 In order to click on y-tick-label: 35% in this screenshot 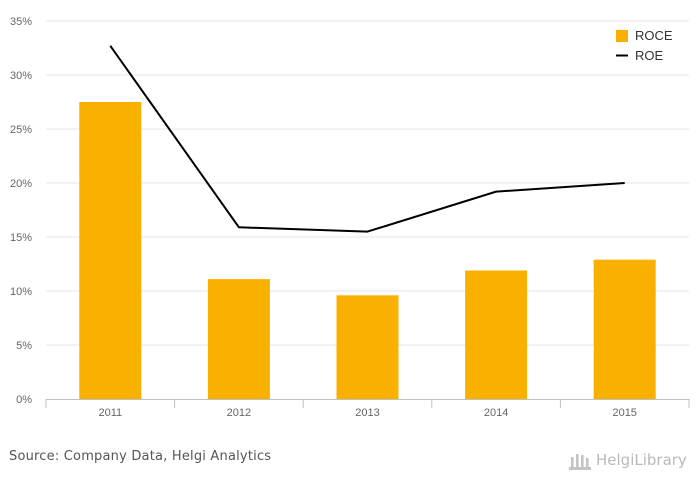, I will do `click(21, 22)`.